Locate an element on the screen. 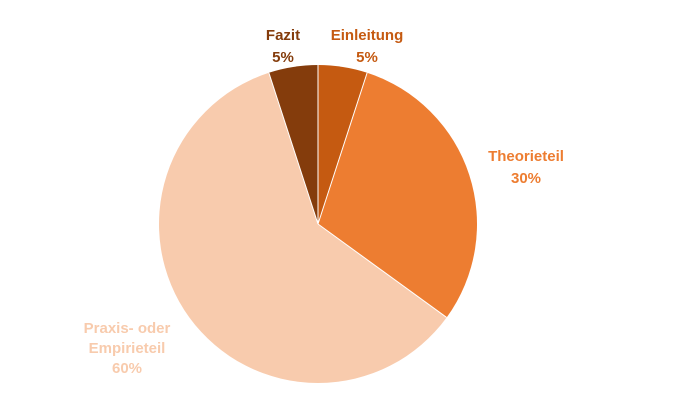 The width and height of the screenshot is (684, 408). data-label-einleitung: Einleitung 5% is located at coordinates (367, 46).